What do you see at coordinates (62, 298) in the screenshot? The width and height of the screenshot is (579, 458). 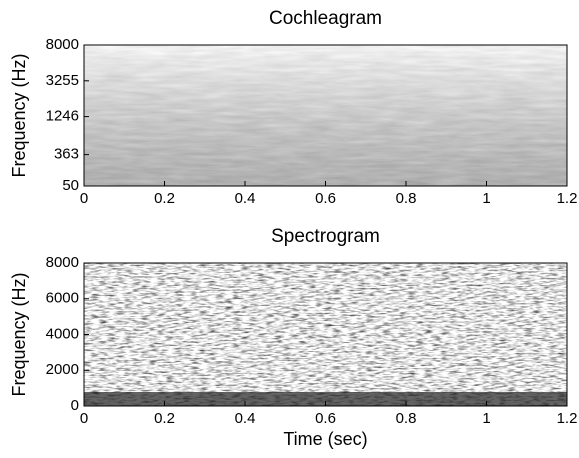 I see `y-tick-label: 6000` at bounding box center [62, 298].